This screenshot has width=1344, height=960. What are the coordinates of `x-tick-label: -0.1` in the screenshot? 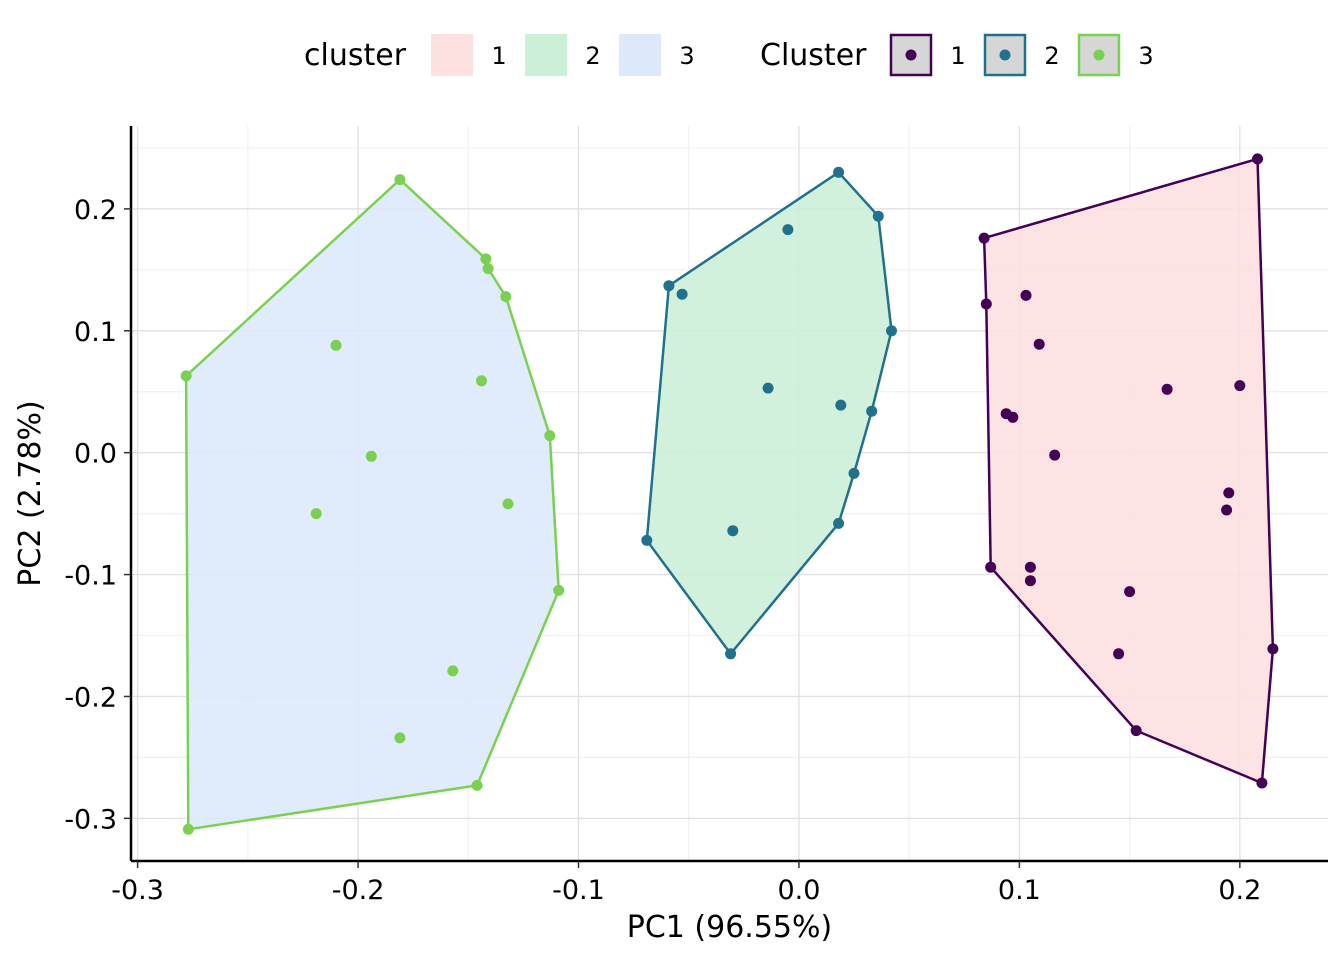 It's located at (578, 890).